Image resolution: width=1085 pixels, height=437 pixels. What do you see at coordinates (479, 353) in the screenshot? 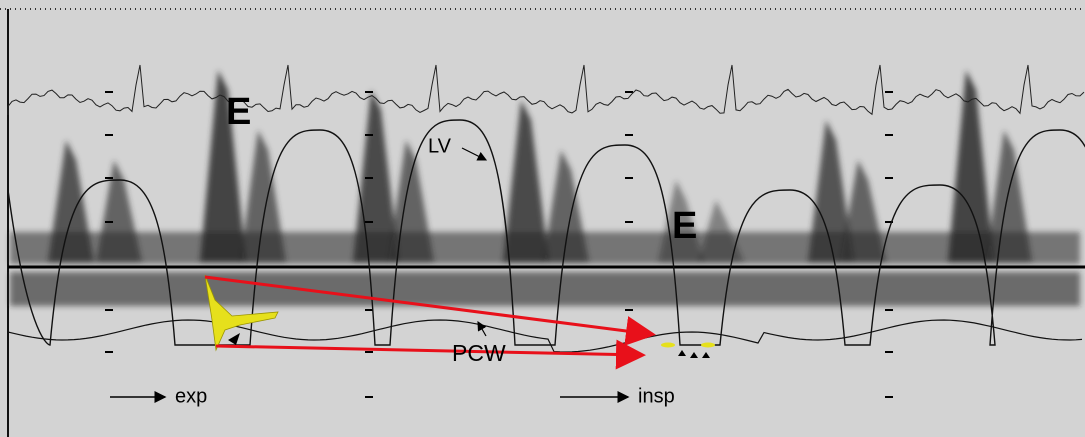
I see `pcw-label: PCW` at bounding box center [479, 353].